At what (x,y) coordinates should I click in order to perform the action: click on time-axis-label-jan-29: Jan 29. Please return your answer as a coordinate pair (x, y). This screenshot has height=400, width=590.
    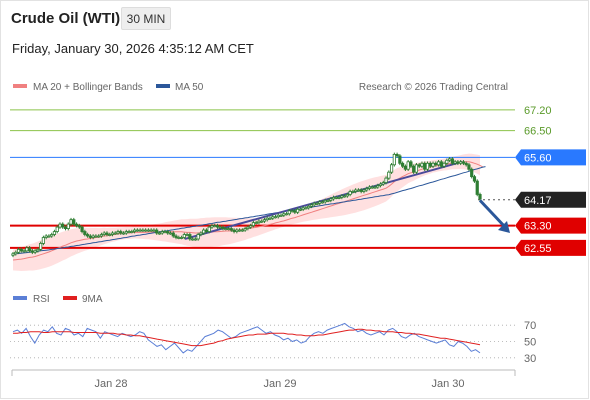
    Looking at the image, I should click on (279, 384).